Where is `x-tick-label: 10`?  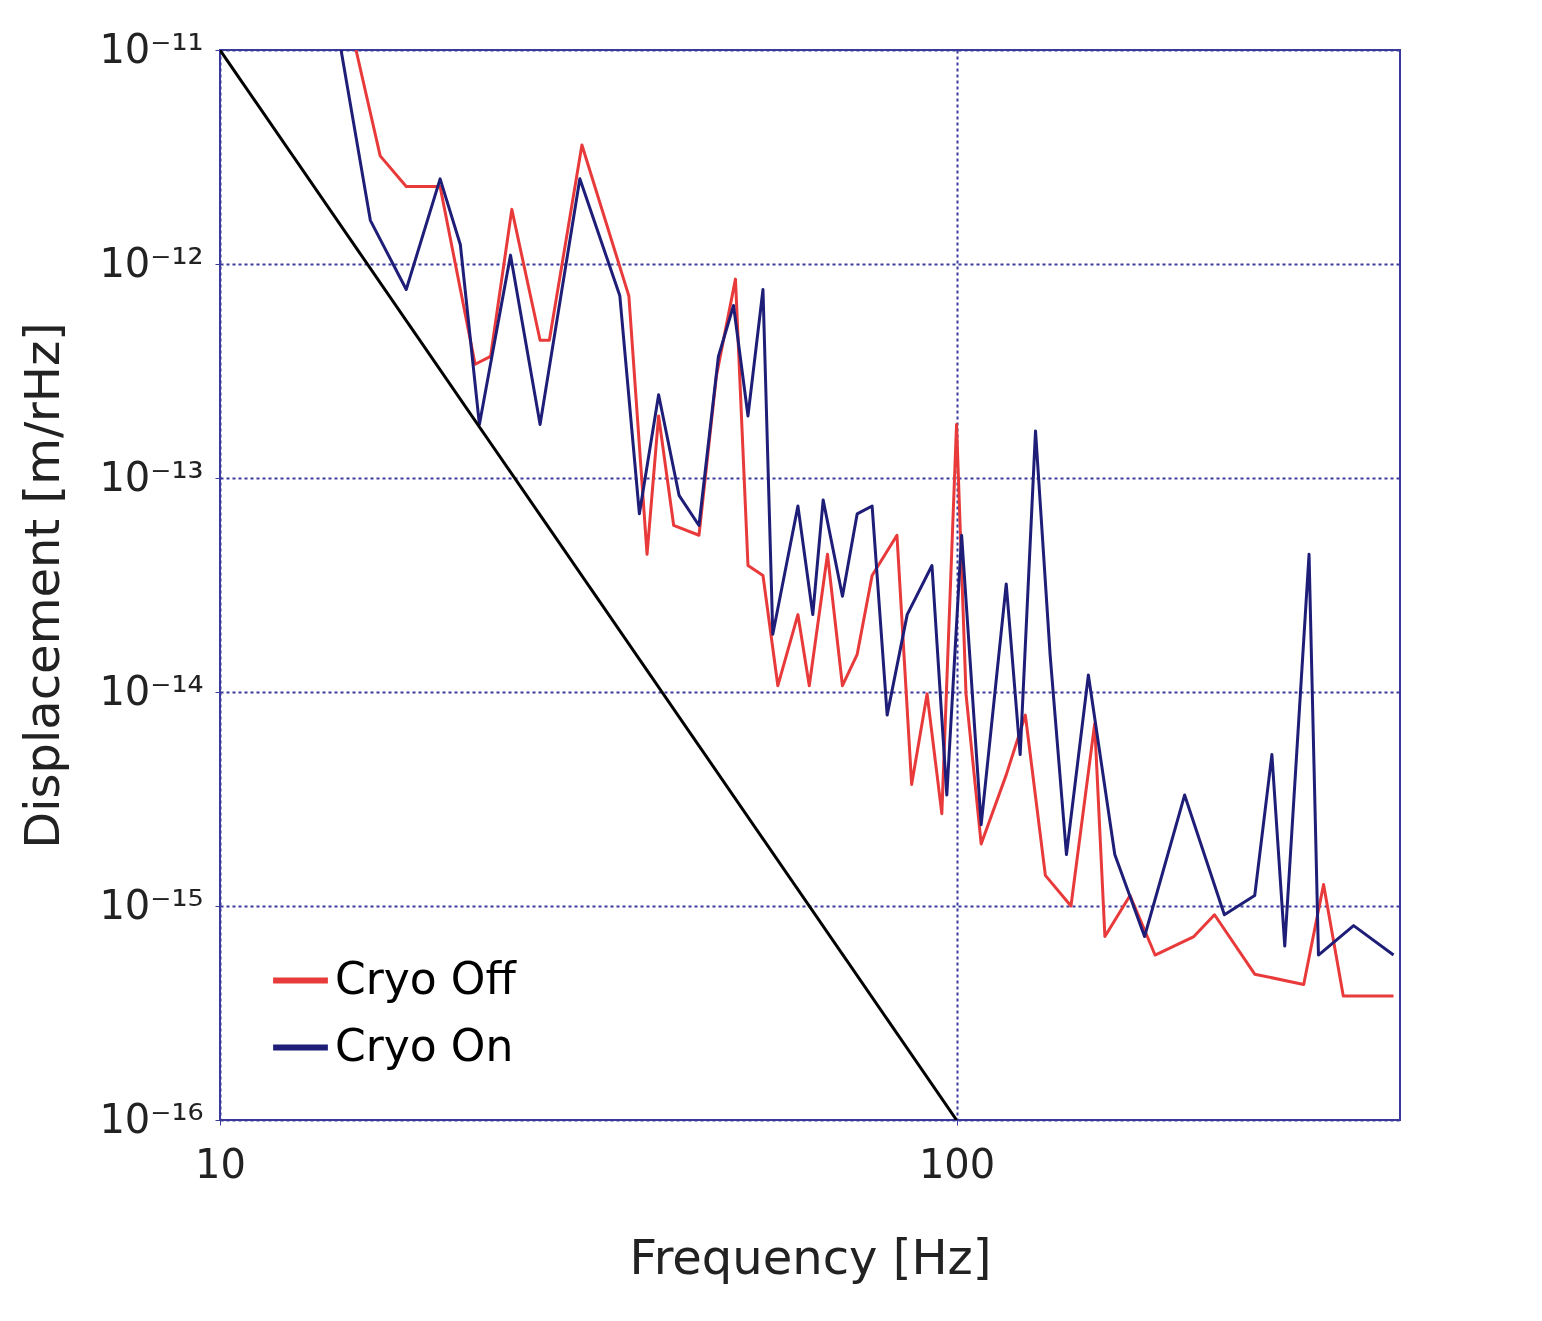
x-tick-label: 10 is located at coordinates (220, 1163).